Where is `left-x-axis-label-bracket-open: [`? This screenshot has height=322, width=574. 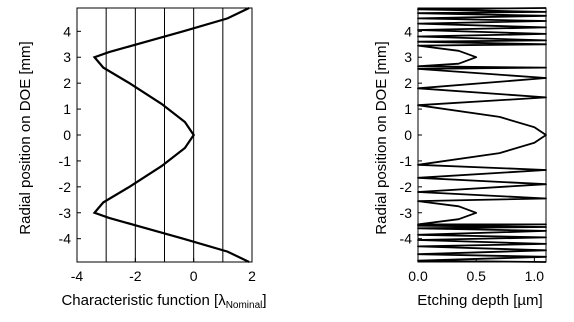
left-x-axis-label-bracket-open: [ is located at coordinates (214, 300).